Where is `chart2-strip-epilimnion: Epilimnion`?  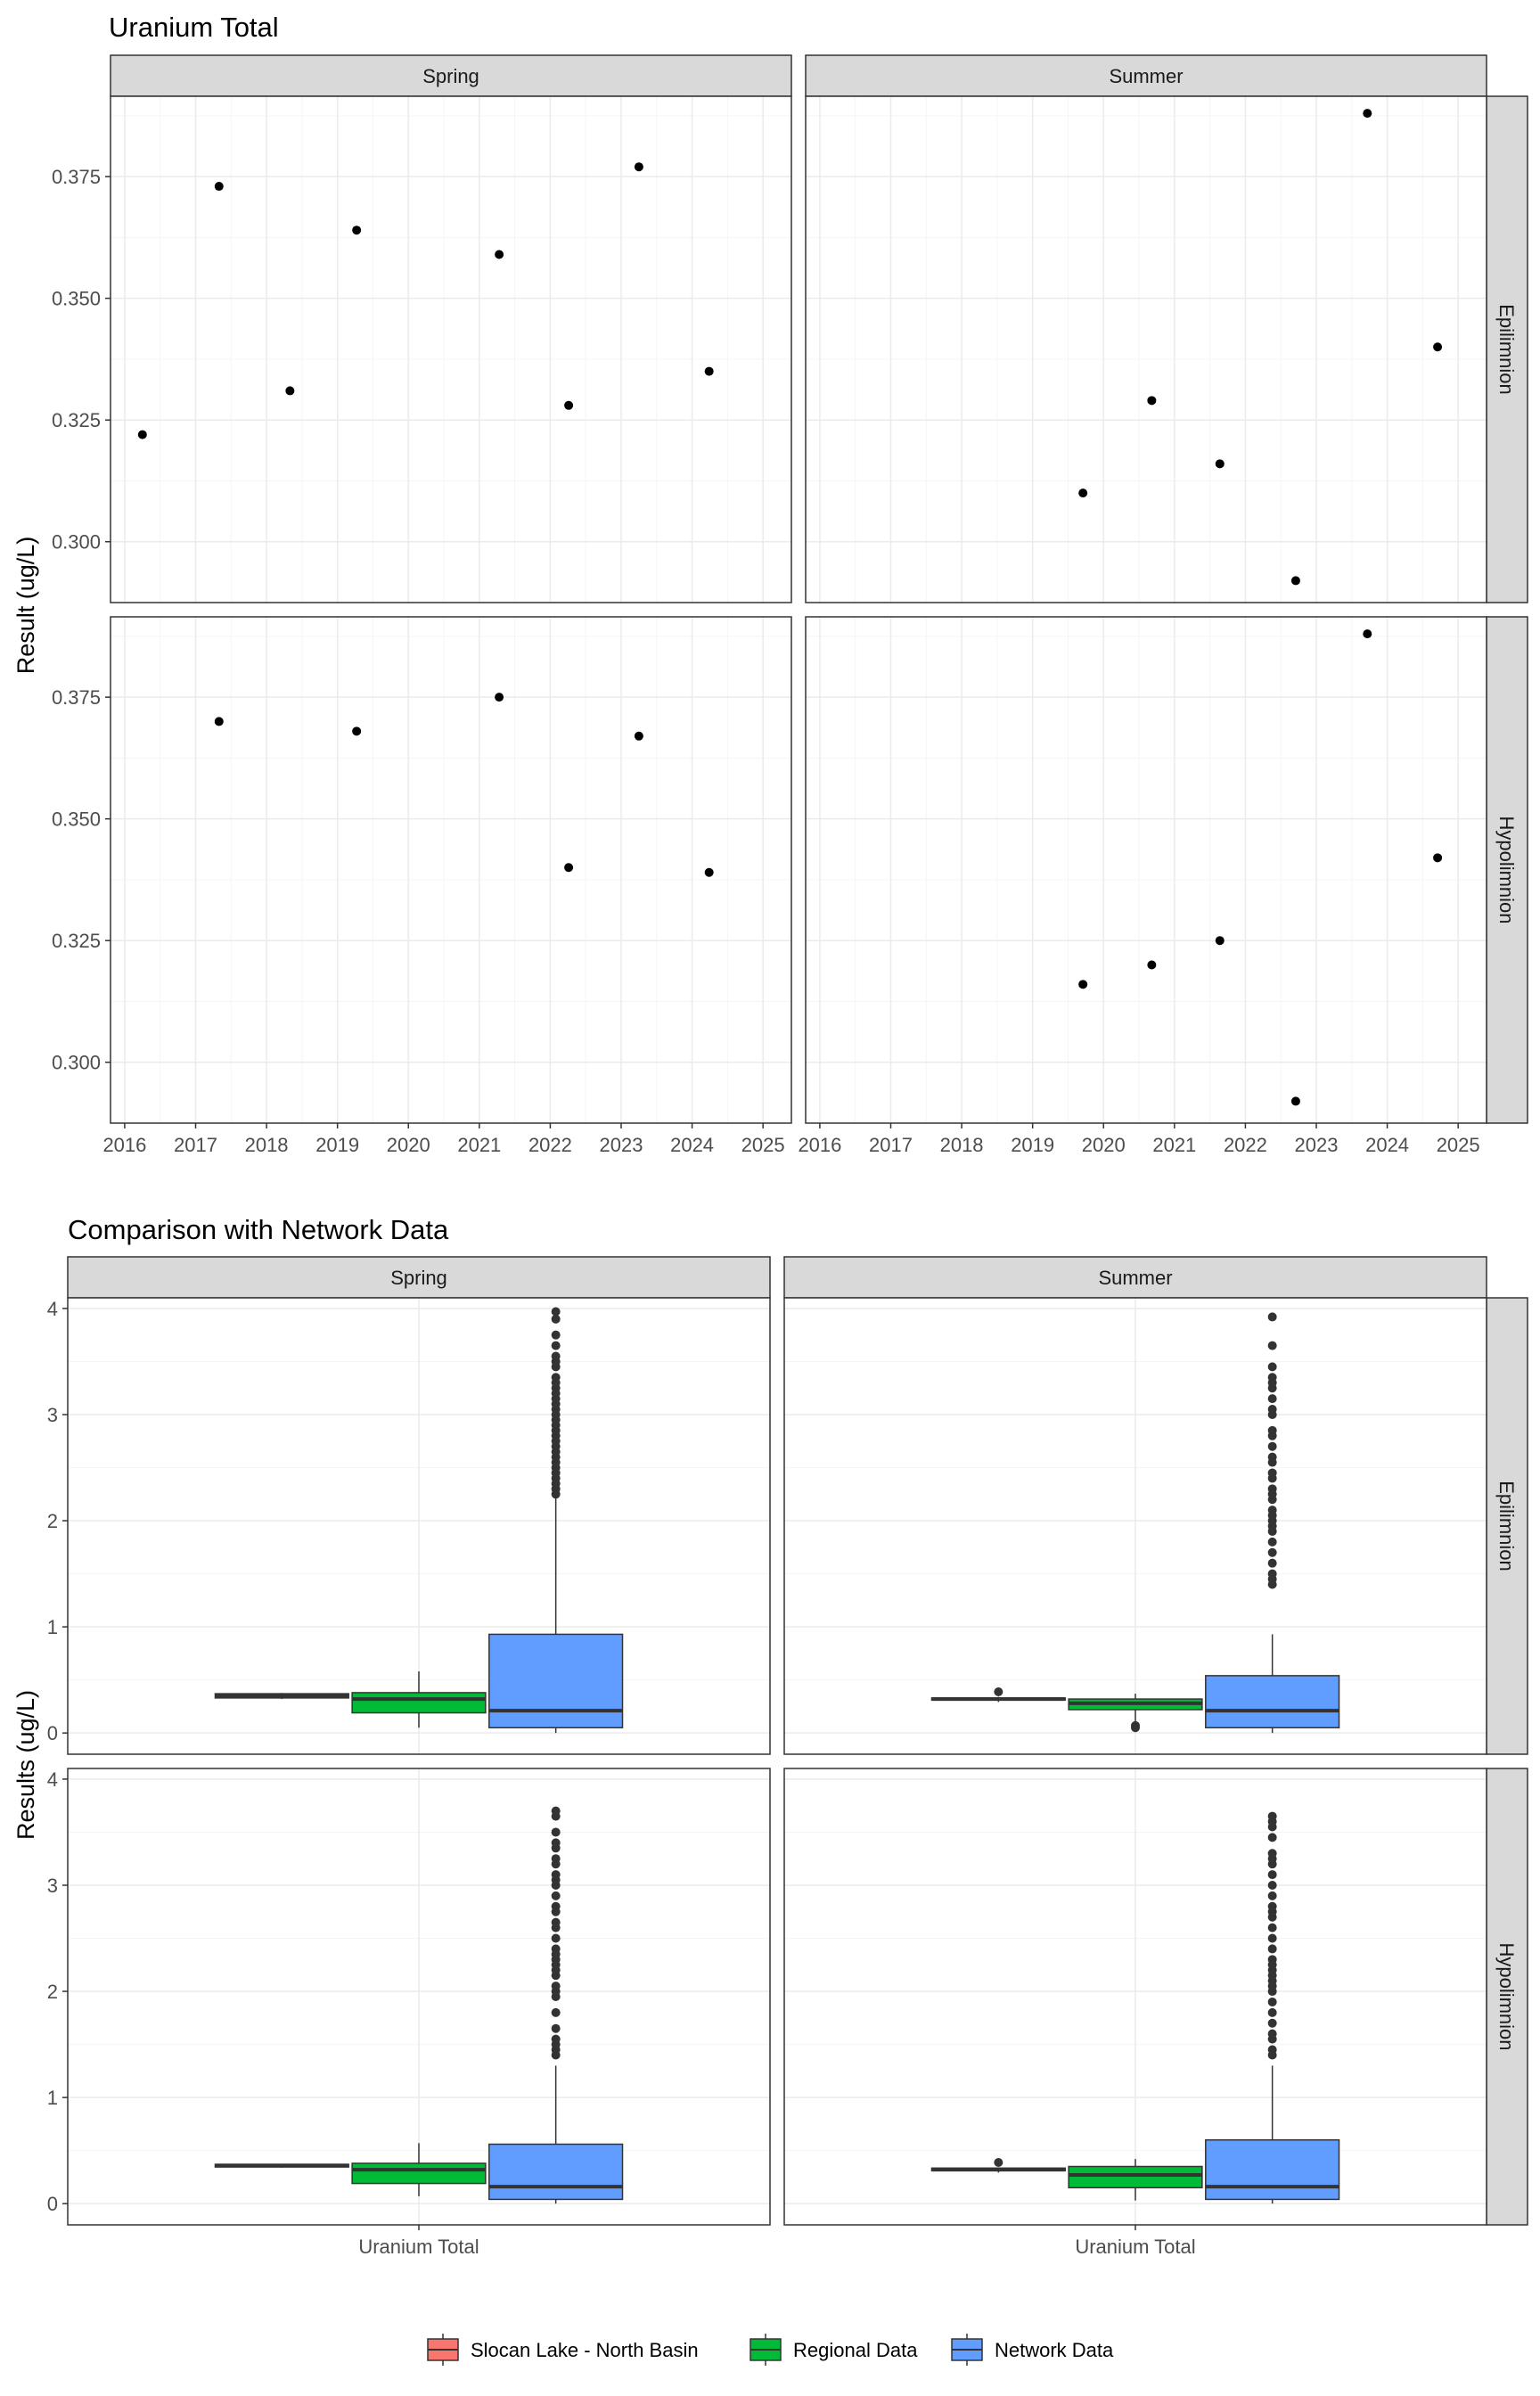
chart2-strip-epilimnion: Epilimnion is located at coordinates (1506, 1526).